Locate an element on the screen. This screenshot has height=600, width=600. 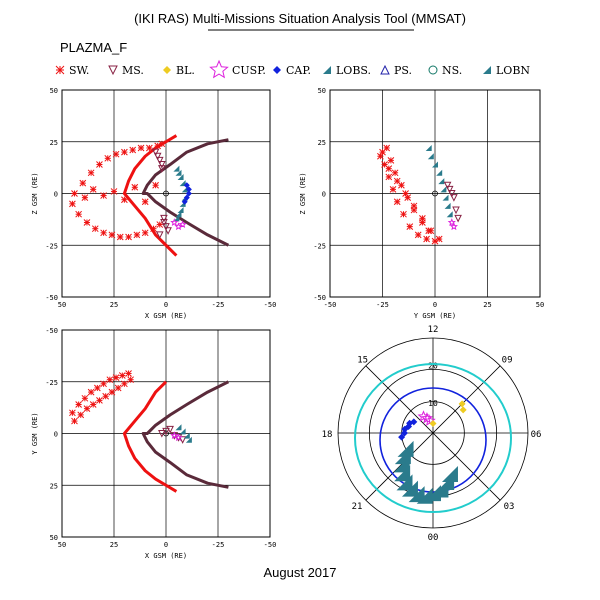
y-axis-label: Y GSM (RE) is located at coordinates (35, 433).